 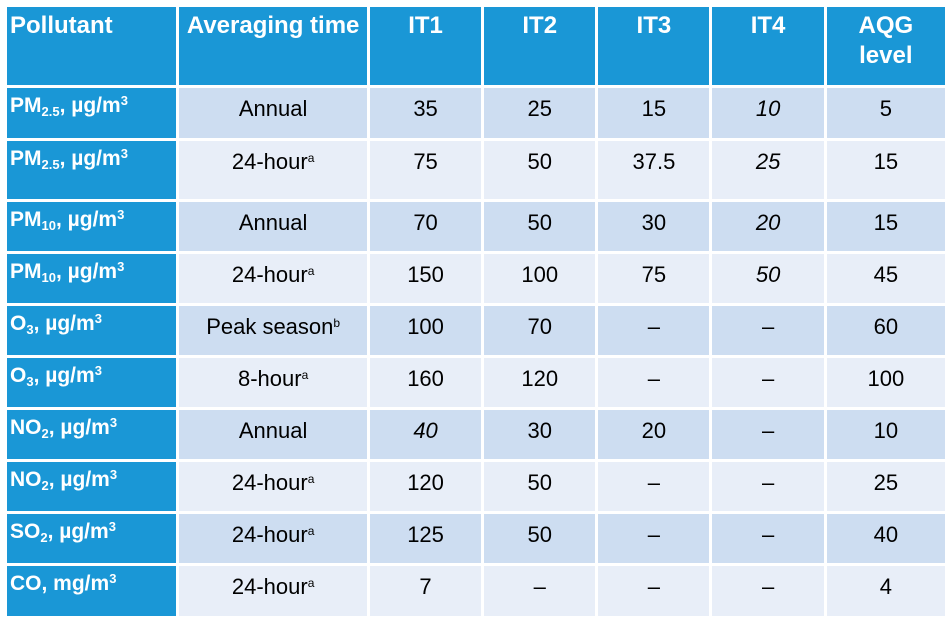 I want to click on header-it4: IT4, so click(x=768, y=46).